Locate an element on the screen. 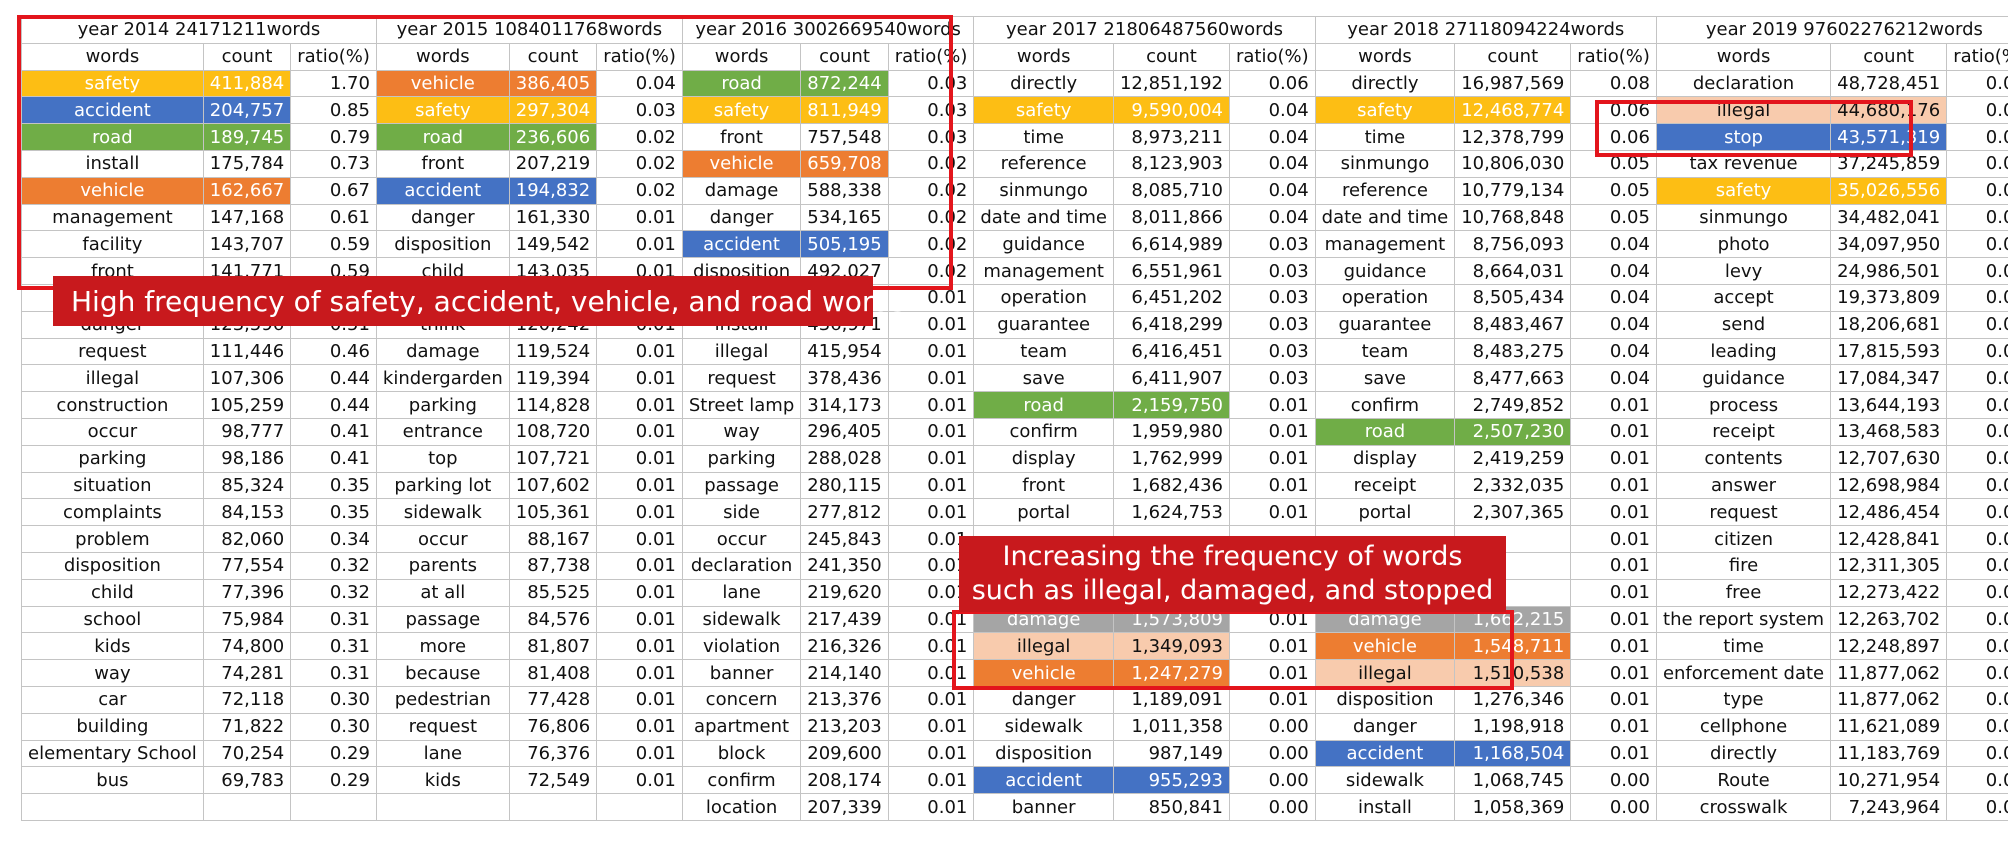 This screenshot has width=2008, height=843. word-cell: location is located at coordinates (741, 807).